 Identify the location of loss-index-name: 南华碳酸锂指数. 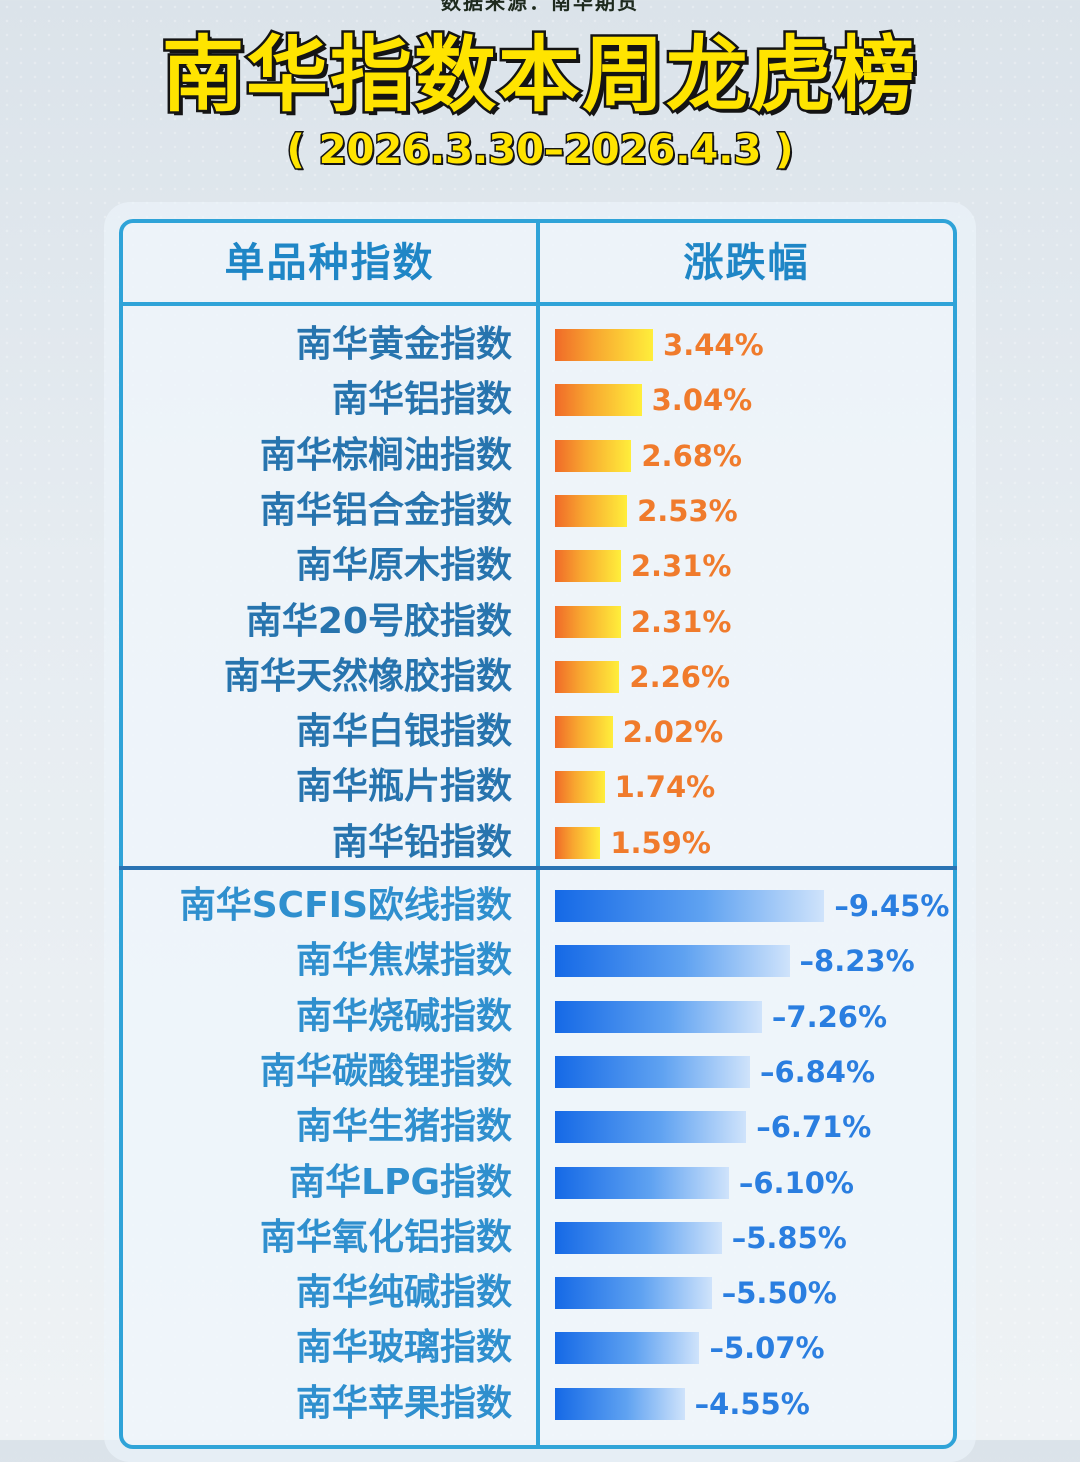
(385, 1071).